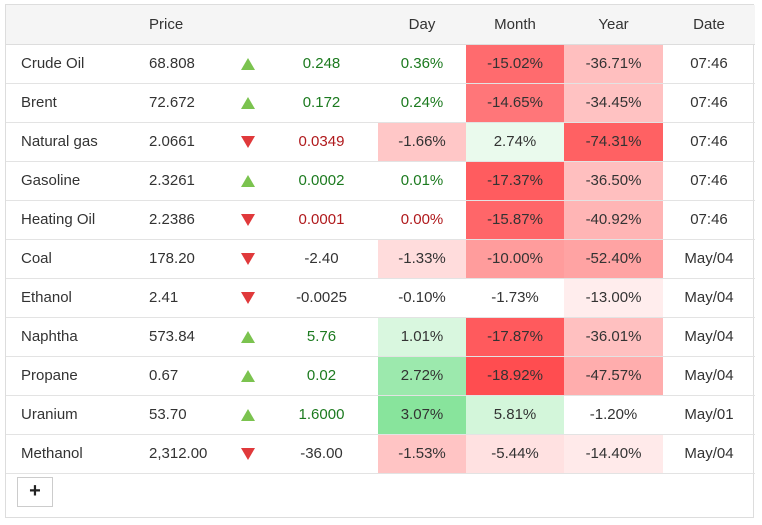 The height and width of the screenshot is (525, 762). Describe the element at coordinates (321, 142) in the screenshot. I see `change-cell: 0.0349` at that location.